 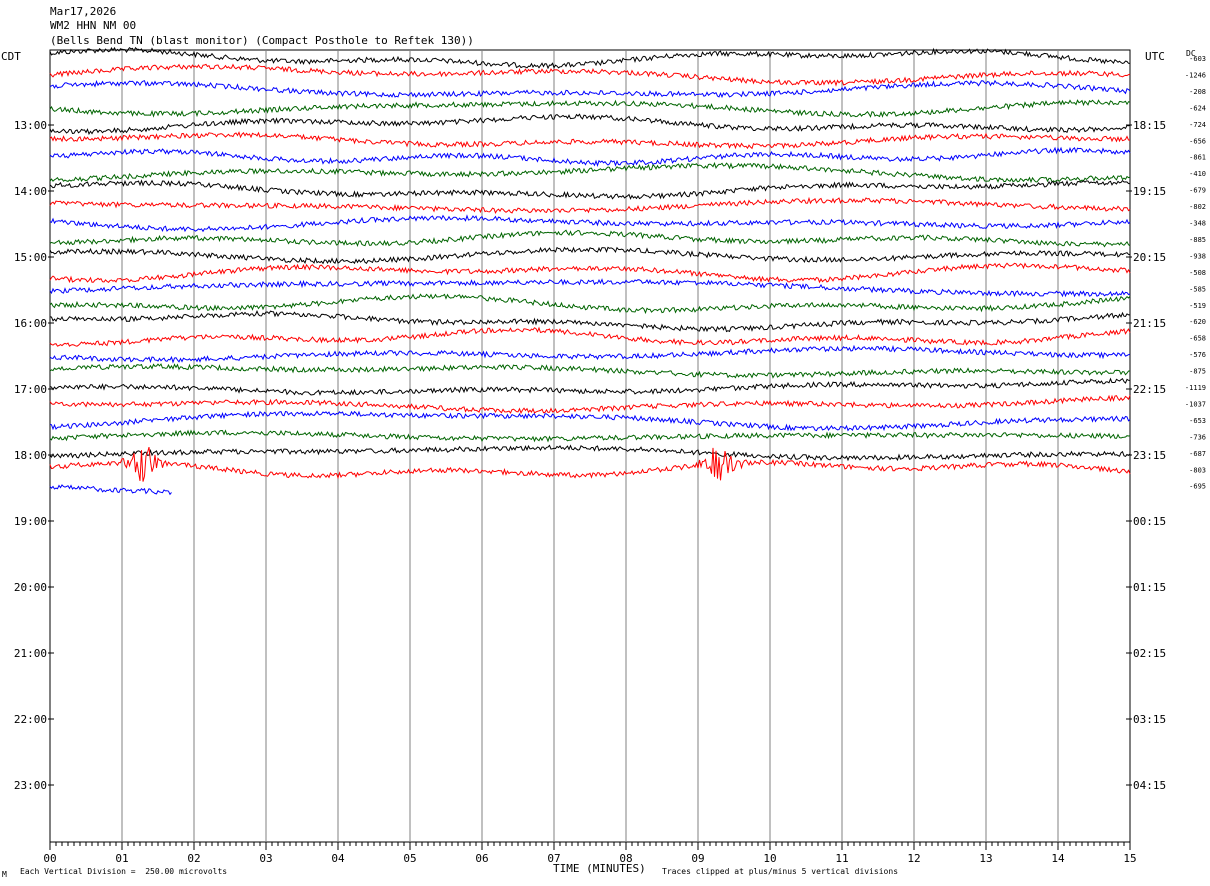 I want to click on right-hour-label: 01:15, so click(x=1149, y=587).